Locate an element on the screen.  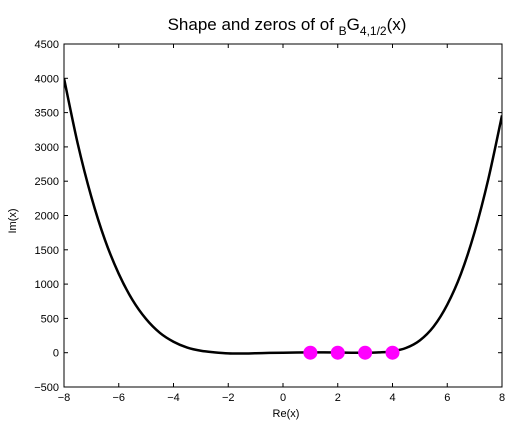
chart-title-prefix: Shape and zeros of of is located at coordinates (253, 24).